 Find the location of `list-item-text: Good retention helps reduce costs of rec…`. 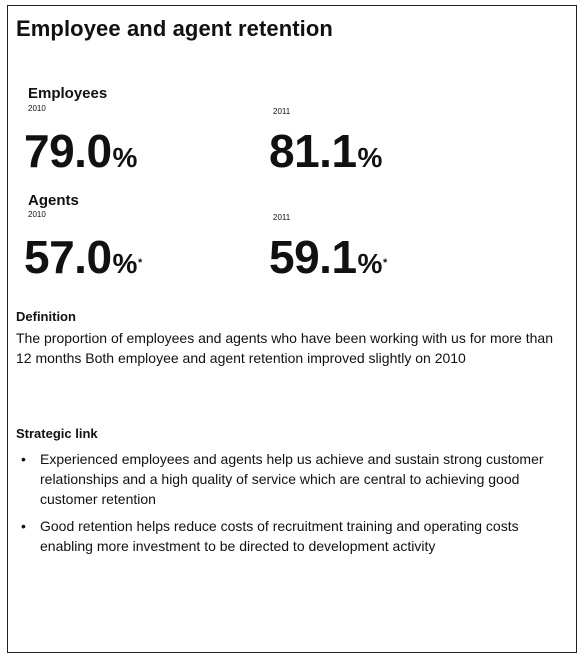

list-item-text: Good retention helps reduce costs of rec… is located at coordinates (279, 536).